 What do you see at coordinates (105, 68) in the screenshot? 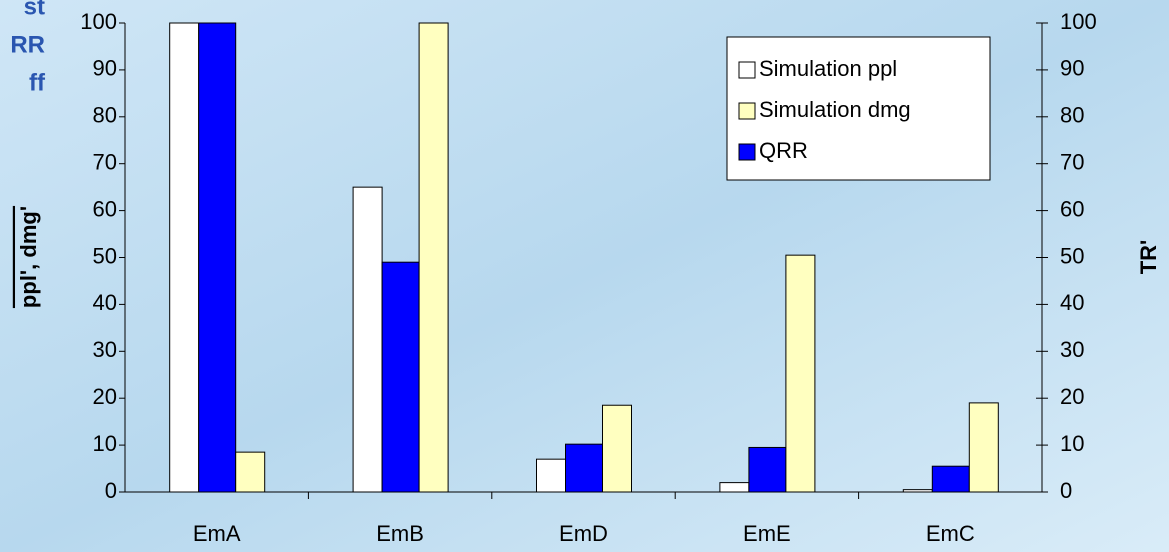
I see `y-tick-label: 90` at bounding box center [105, 68].